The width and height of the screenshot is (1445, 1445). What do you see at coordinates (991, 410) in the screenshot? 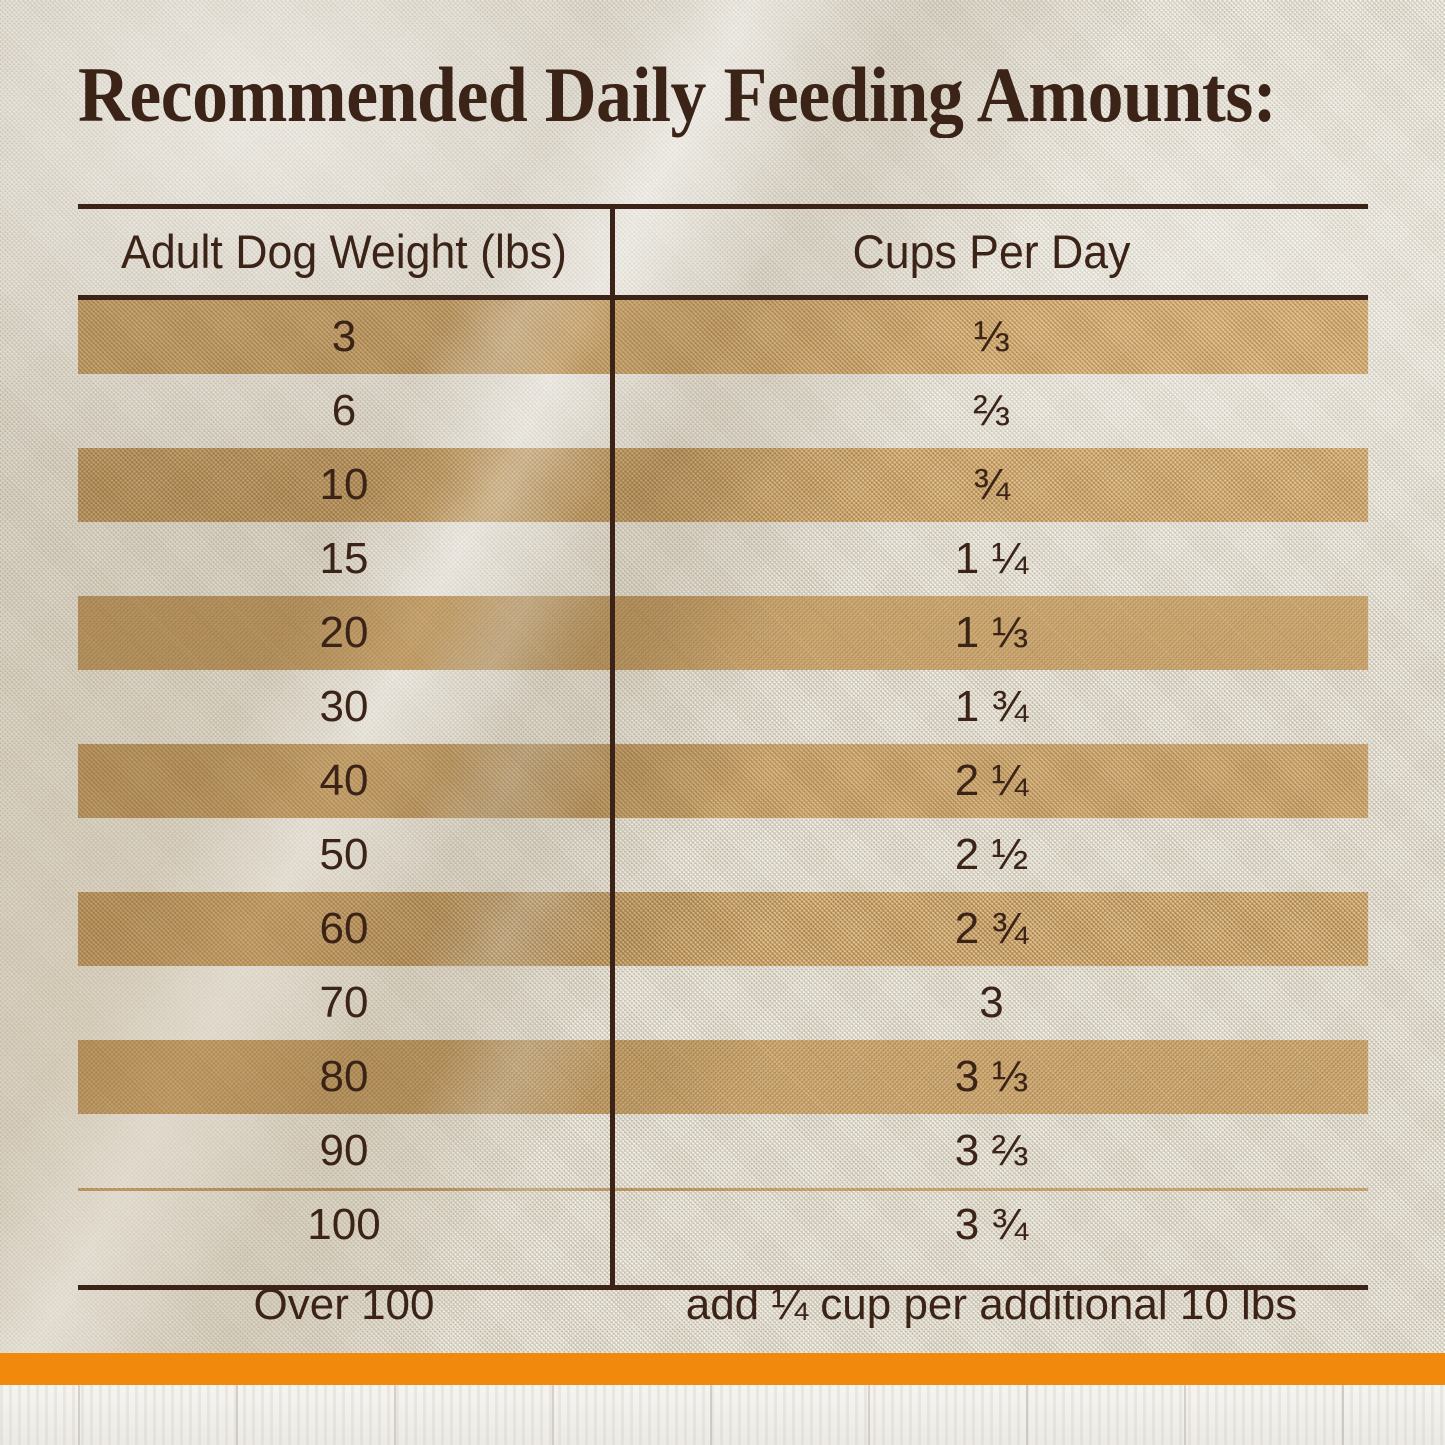
I see `table-row: ⅔` at bounding box center [991, 410].